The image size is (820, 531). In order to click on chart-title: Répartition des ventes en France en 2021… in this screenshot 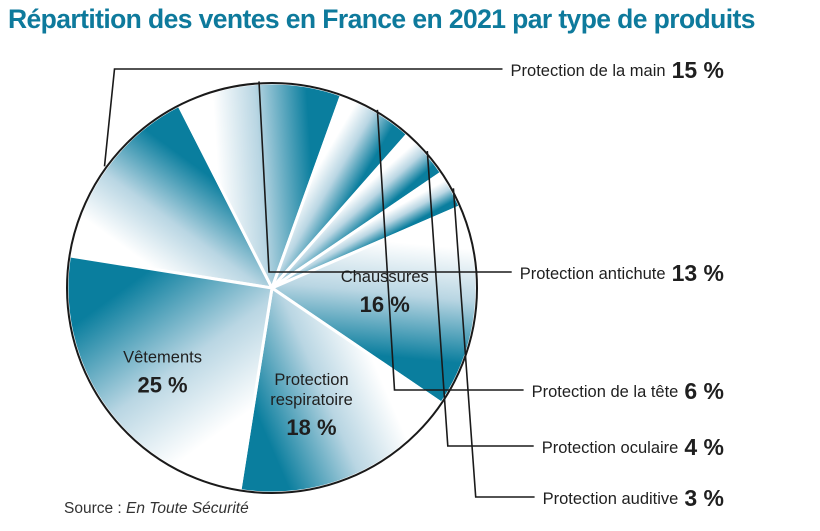, I will do `click(381, 19)`.